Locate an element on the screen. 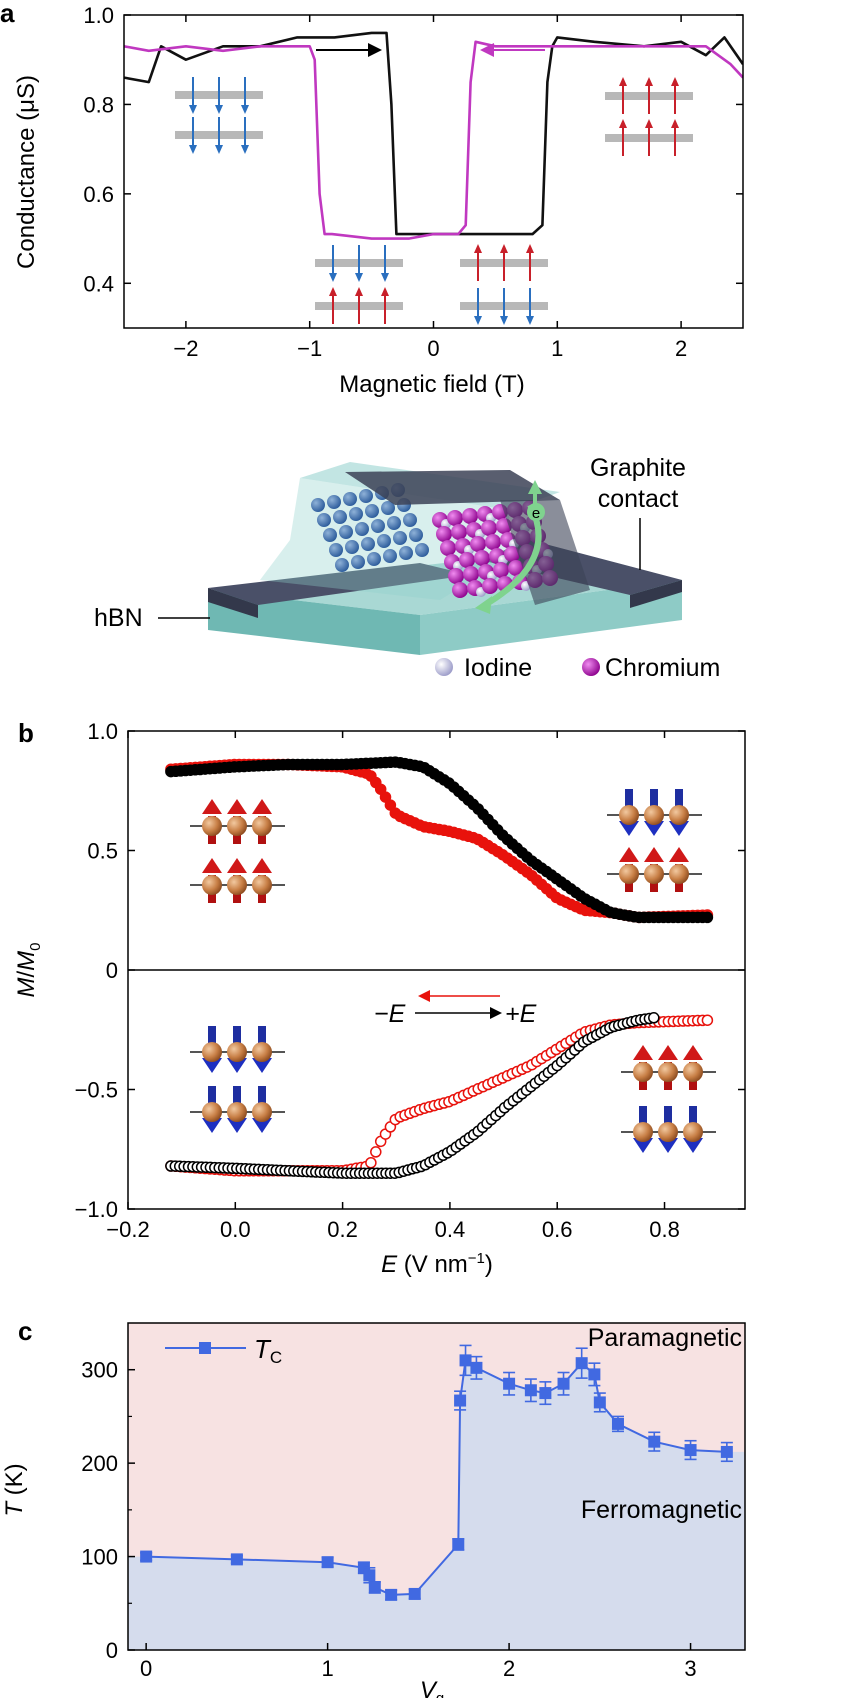  y-tick-label: 200 is located at coordinates (99, 1463).